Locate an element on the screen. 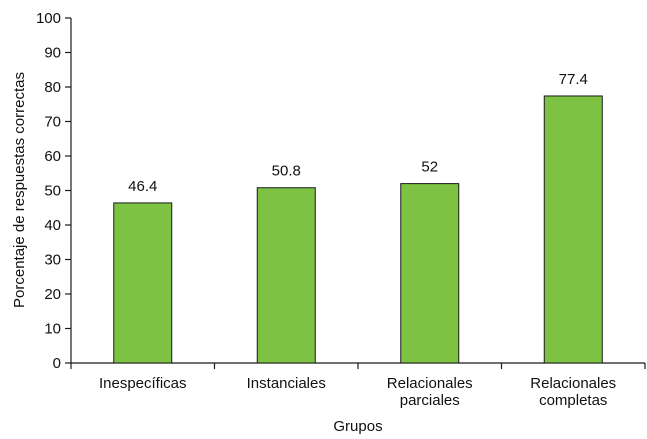 This screenshot has height=439, width=647. y-tick-label: 20 is located at coordinates (52, 294).